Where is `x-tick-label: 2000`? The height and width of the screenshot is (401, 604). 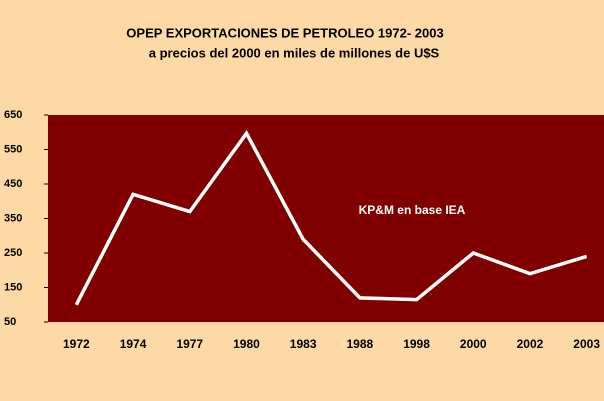
x-tick-label: 2000 is located at coordinates (473, 344).